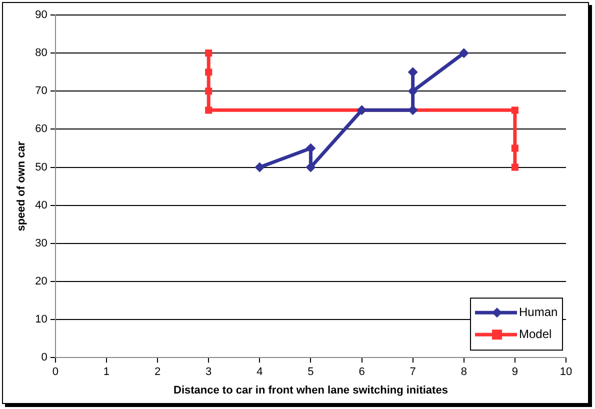  Describe the element at coordinates (41, 320) in the screenshot. I see `y-tick-label: 10` at that location.